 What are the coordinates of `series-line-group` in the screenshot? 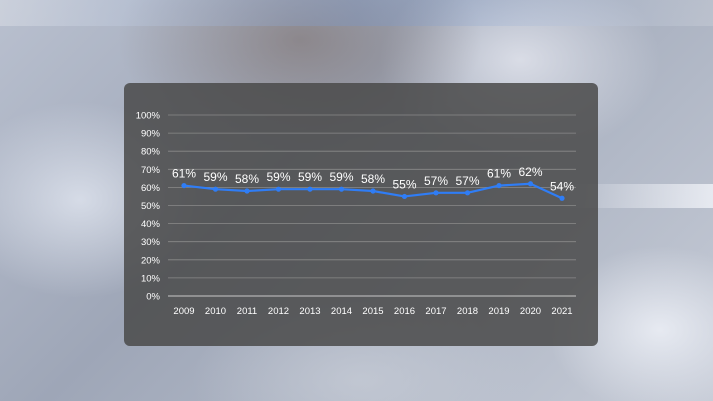 It's located at (373, 191).